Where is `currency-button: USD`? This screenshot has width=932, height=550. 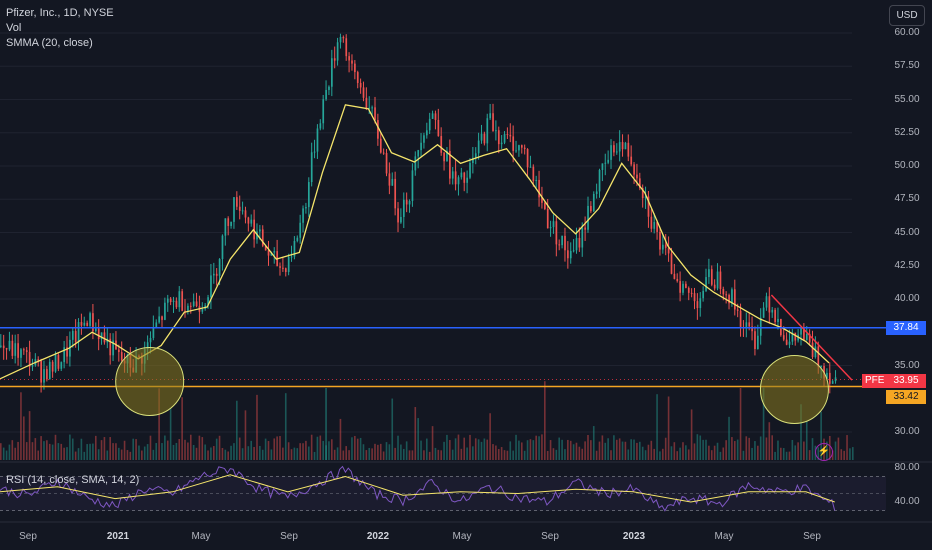 currency-button: USD is located at coordinates (907, 15).